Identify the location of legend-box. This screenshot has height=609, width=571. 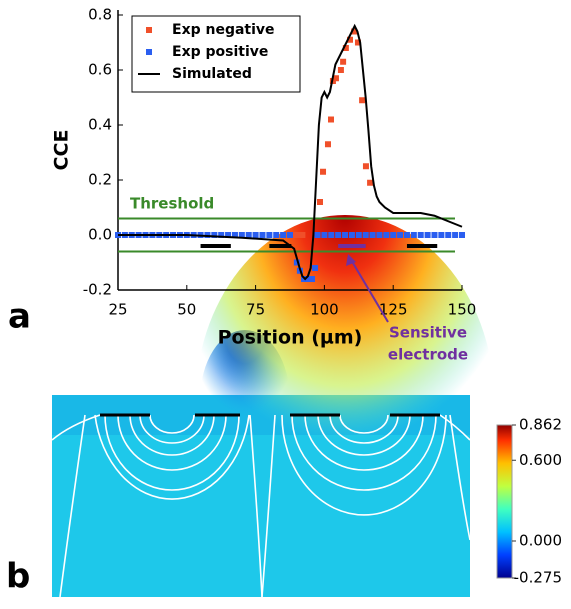
(216, 54).